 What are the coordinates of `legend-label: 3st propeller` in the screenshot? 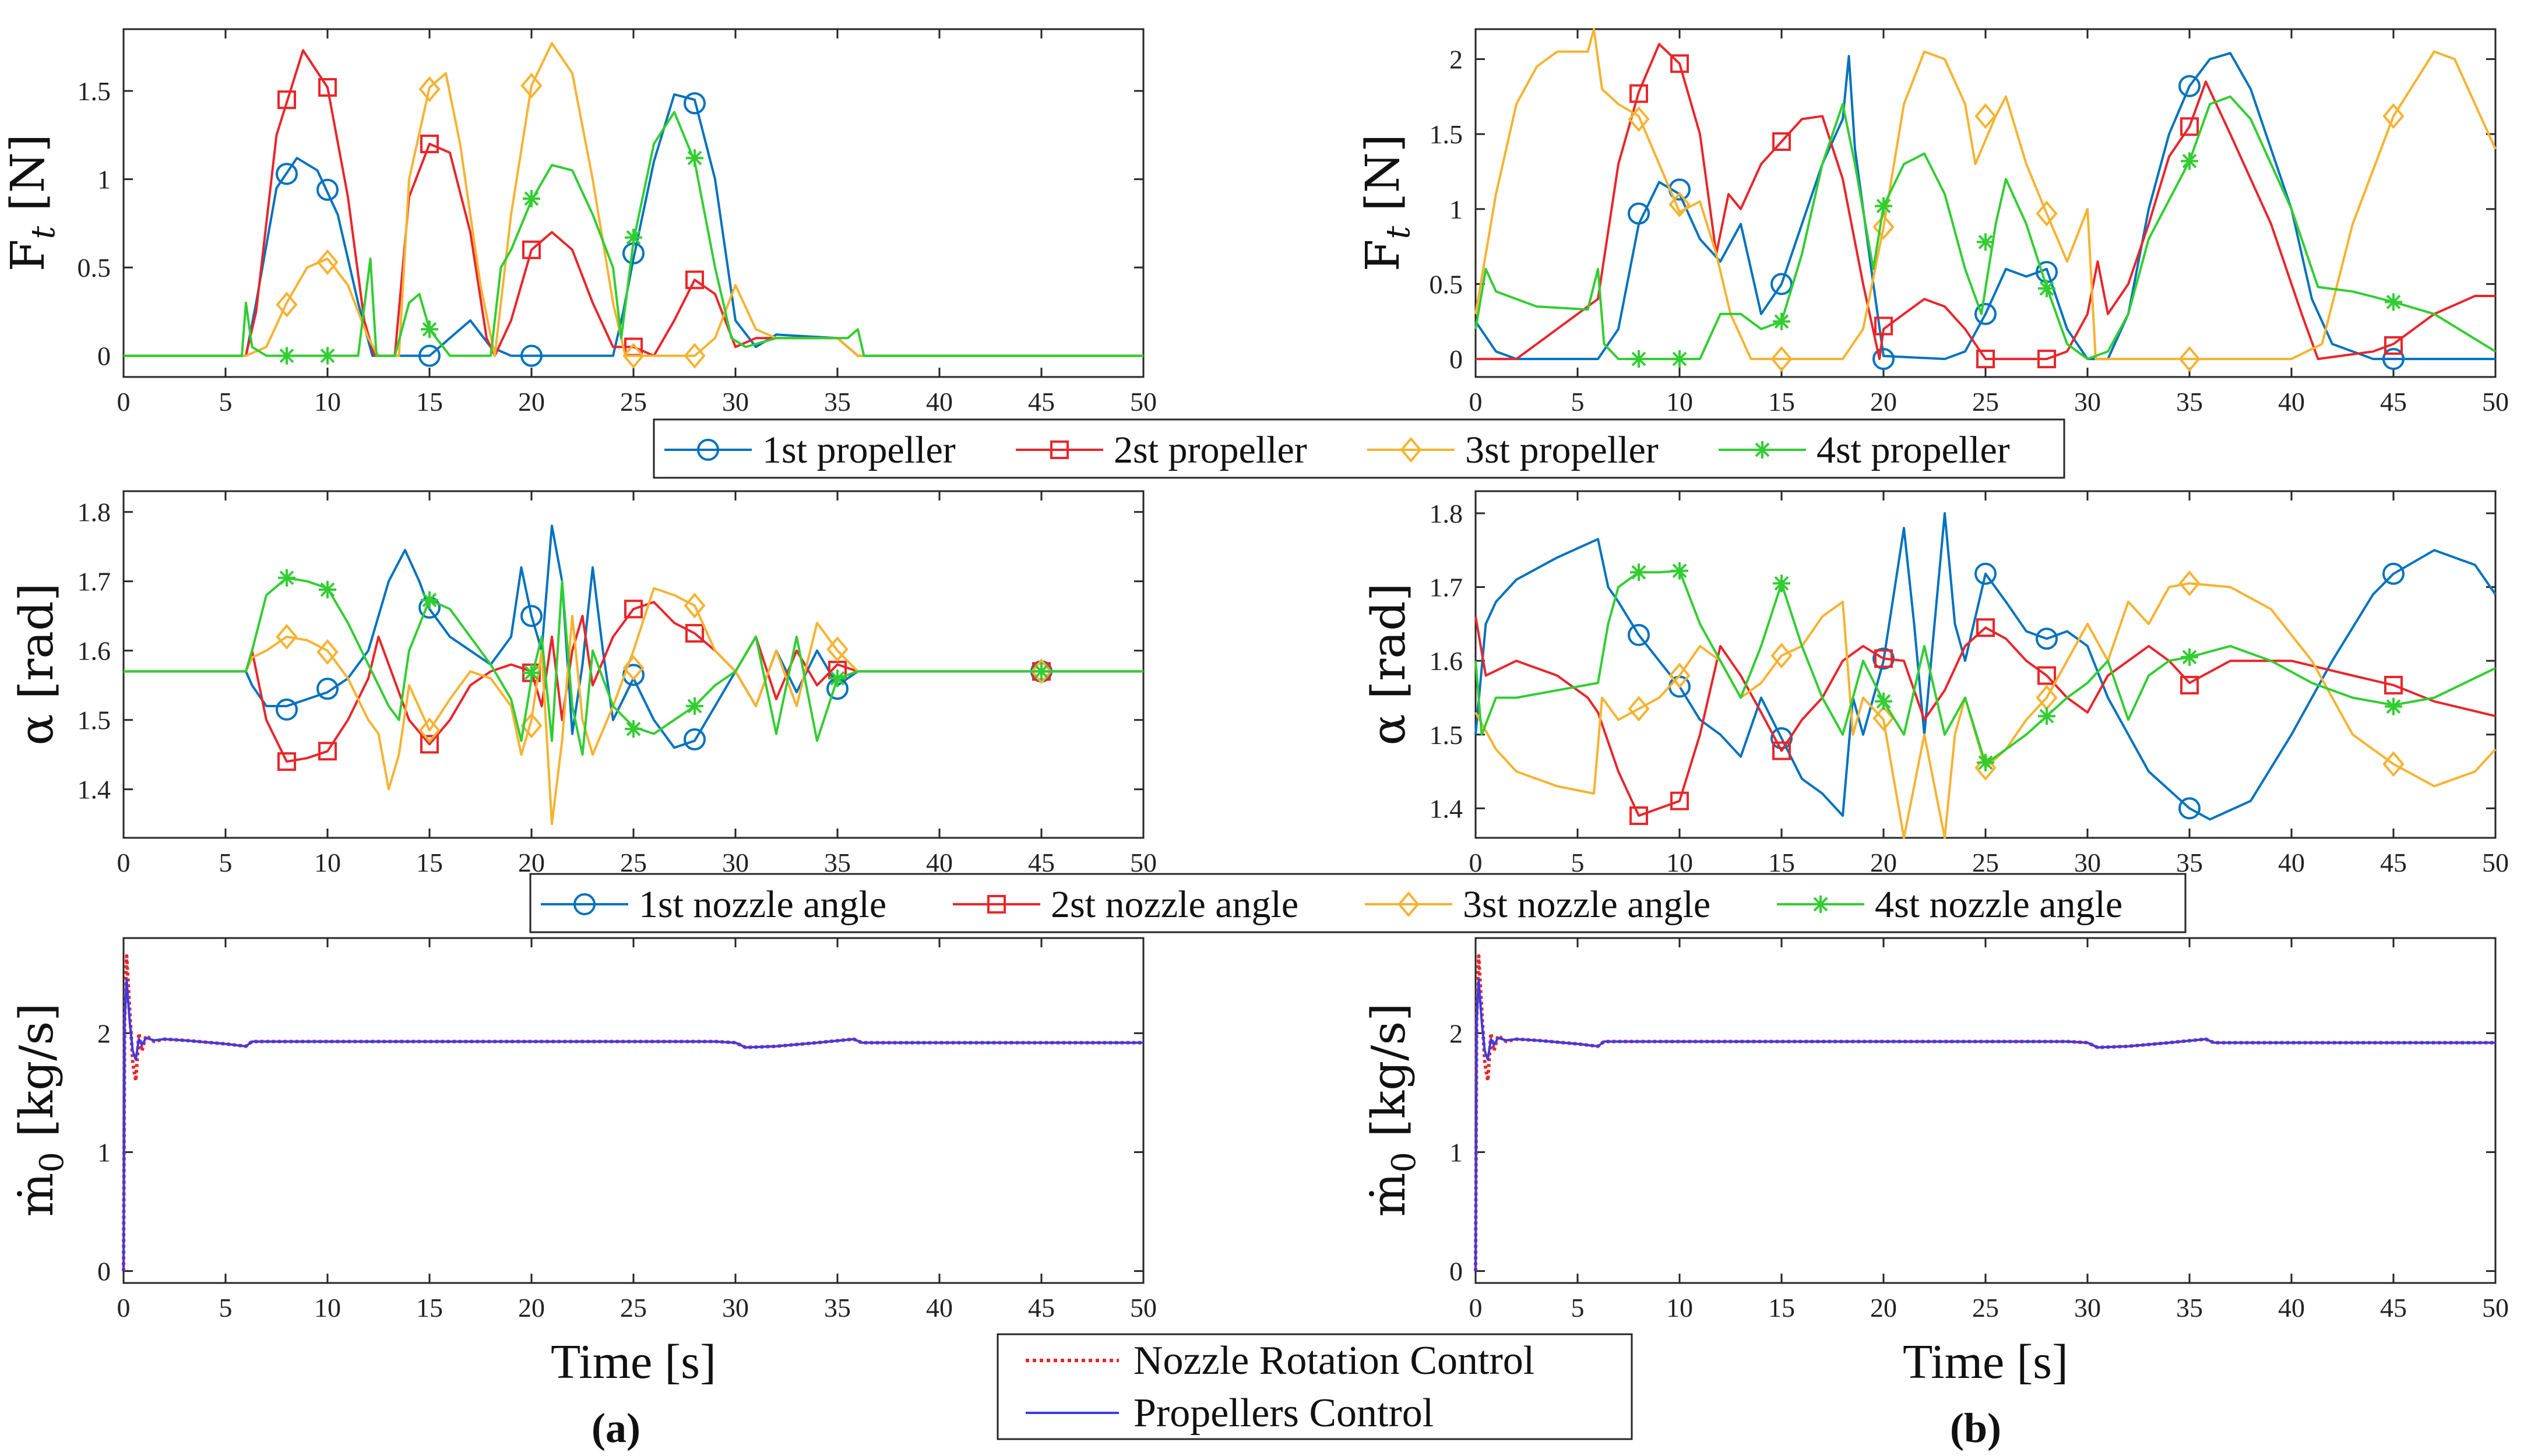 It's located at (1562, 450).